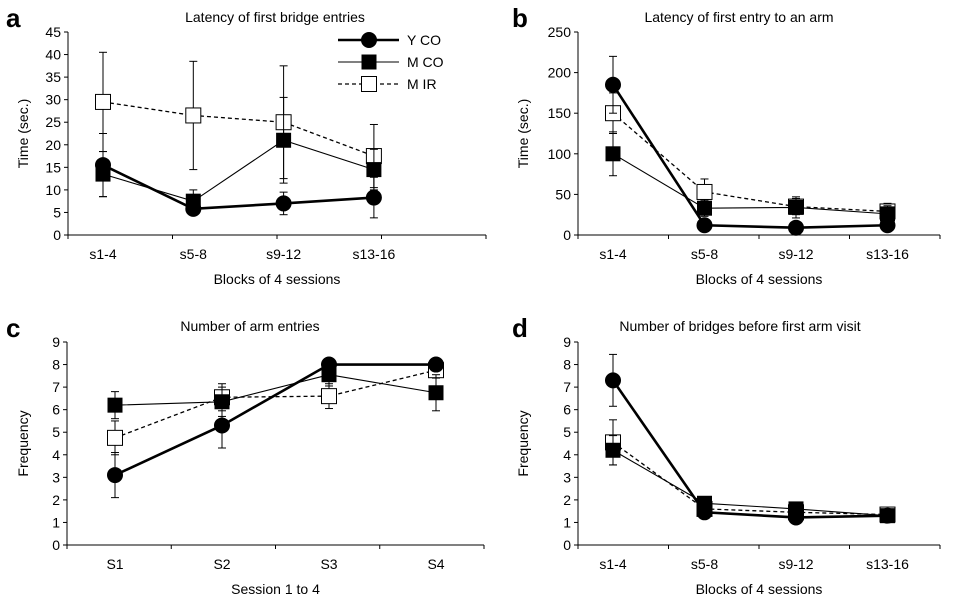 The height and width of the screenshot is (602, 968). I want to click on legend-label: Y CO, so click(424, 40).